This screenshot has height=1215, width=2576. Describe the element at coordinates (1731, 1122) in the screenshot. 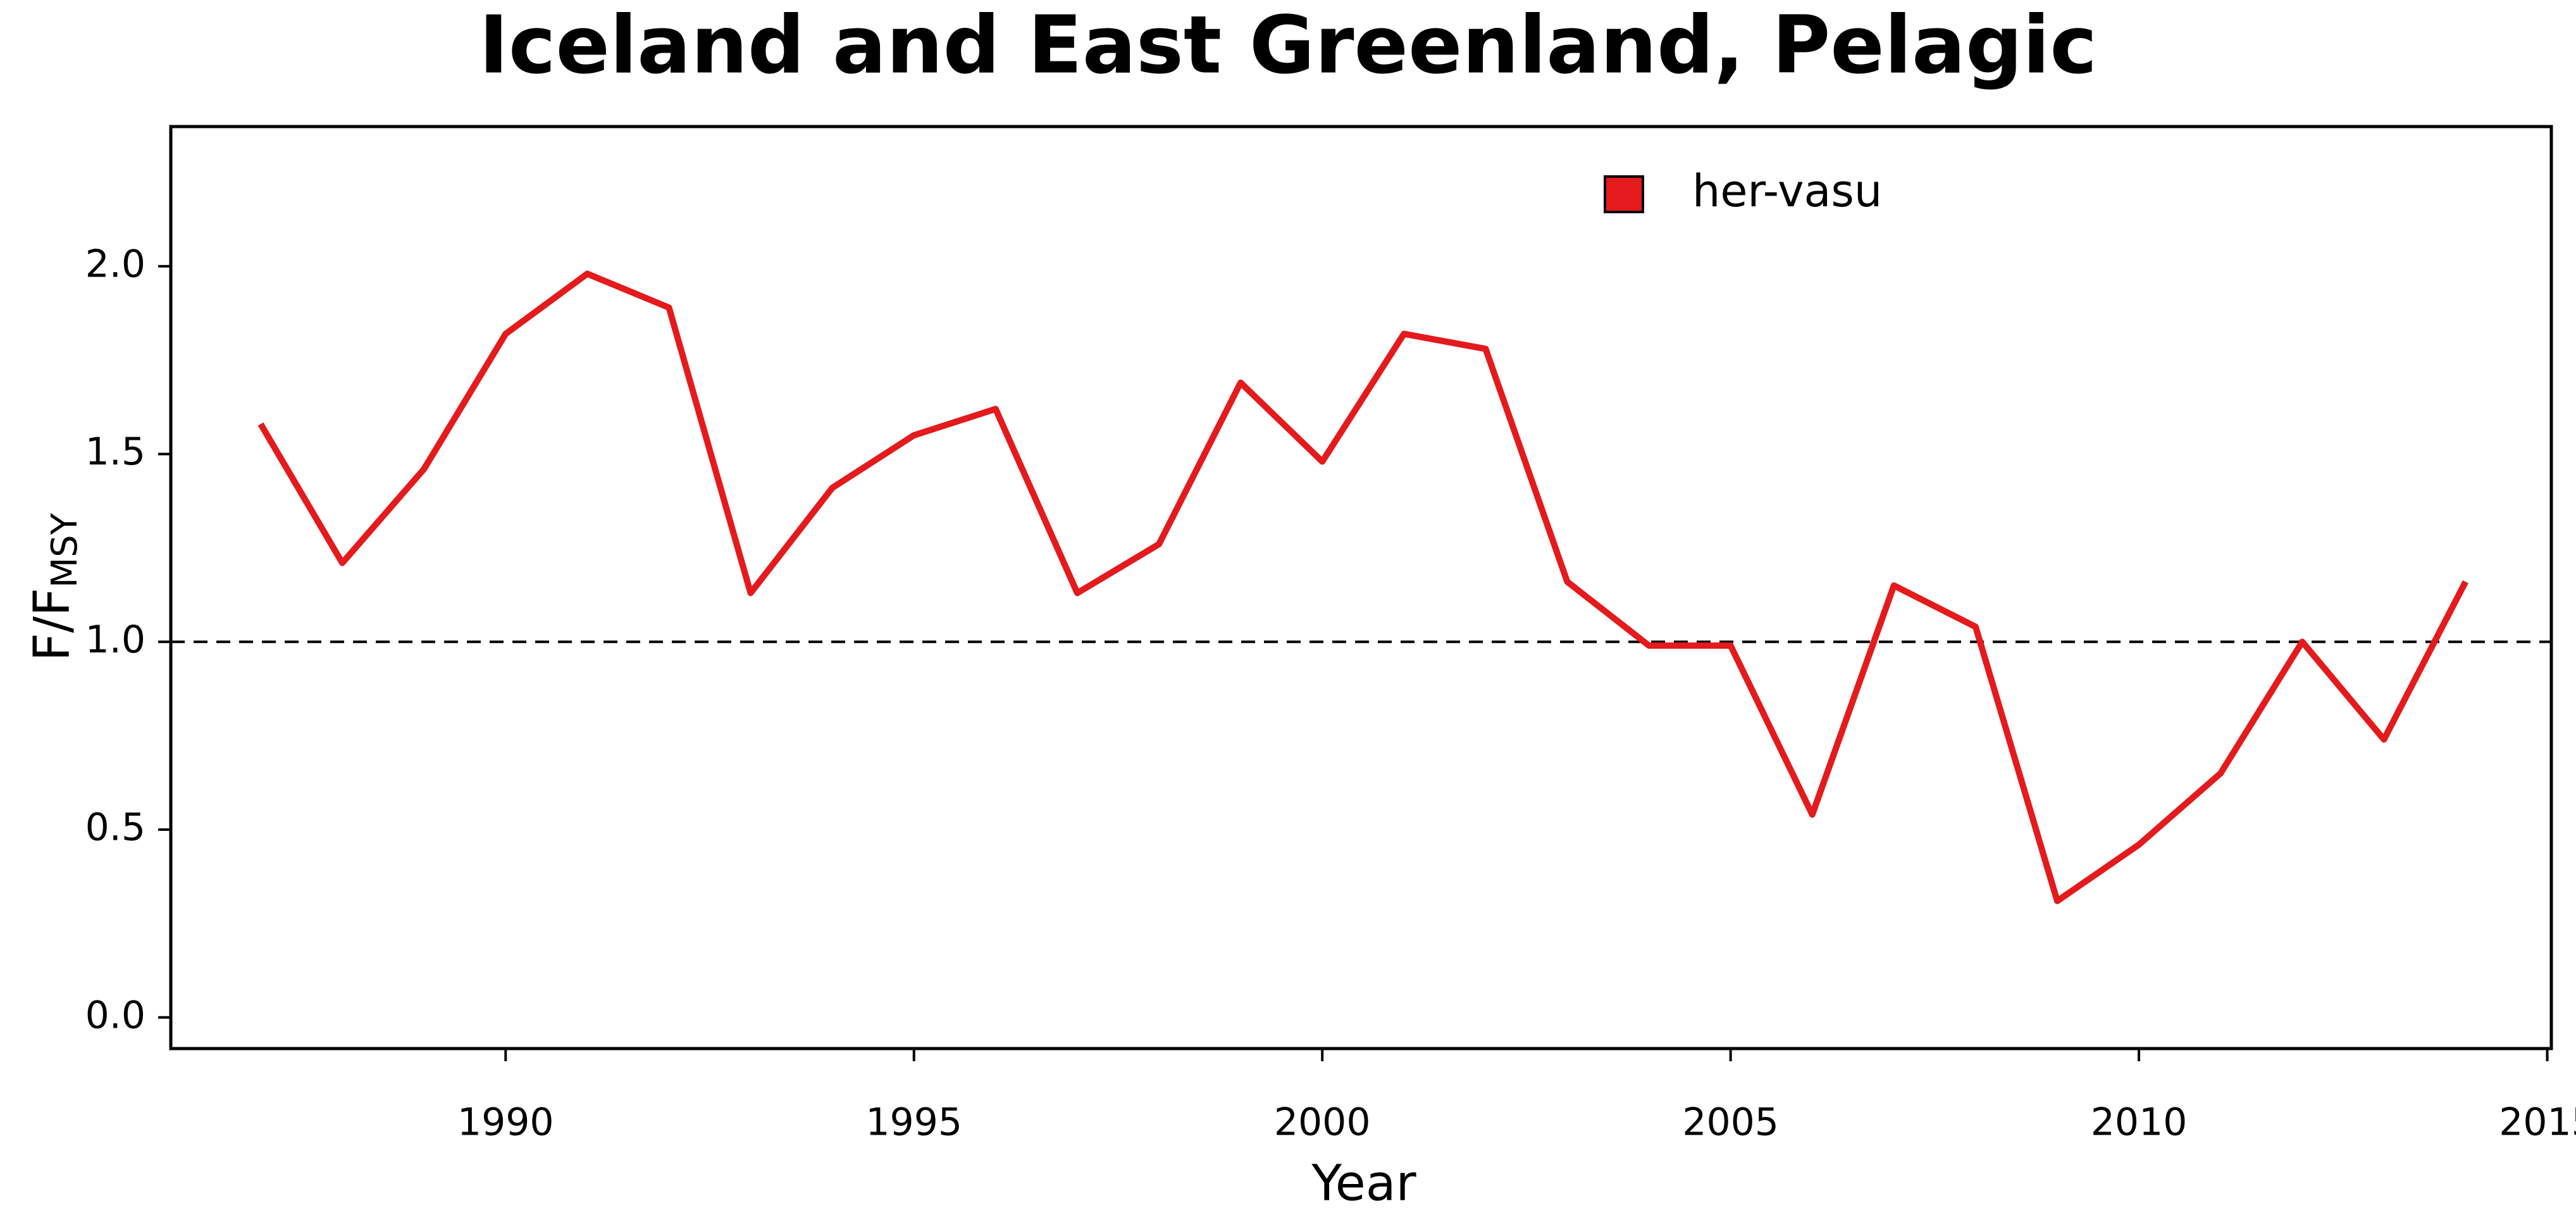

I see `x-tick-label: 2005` at that location.